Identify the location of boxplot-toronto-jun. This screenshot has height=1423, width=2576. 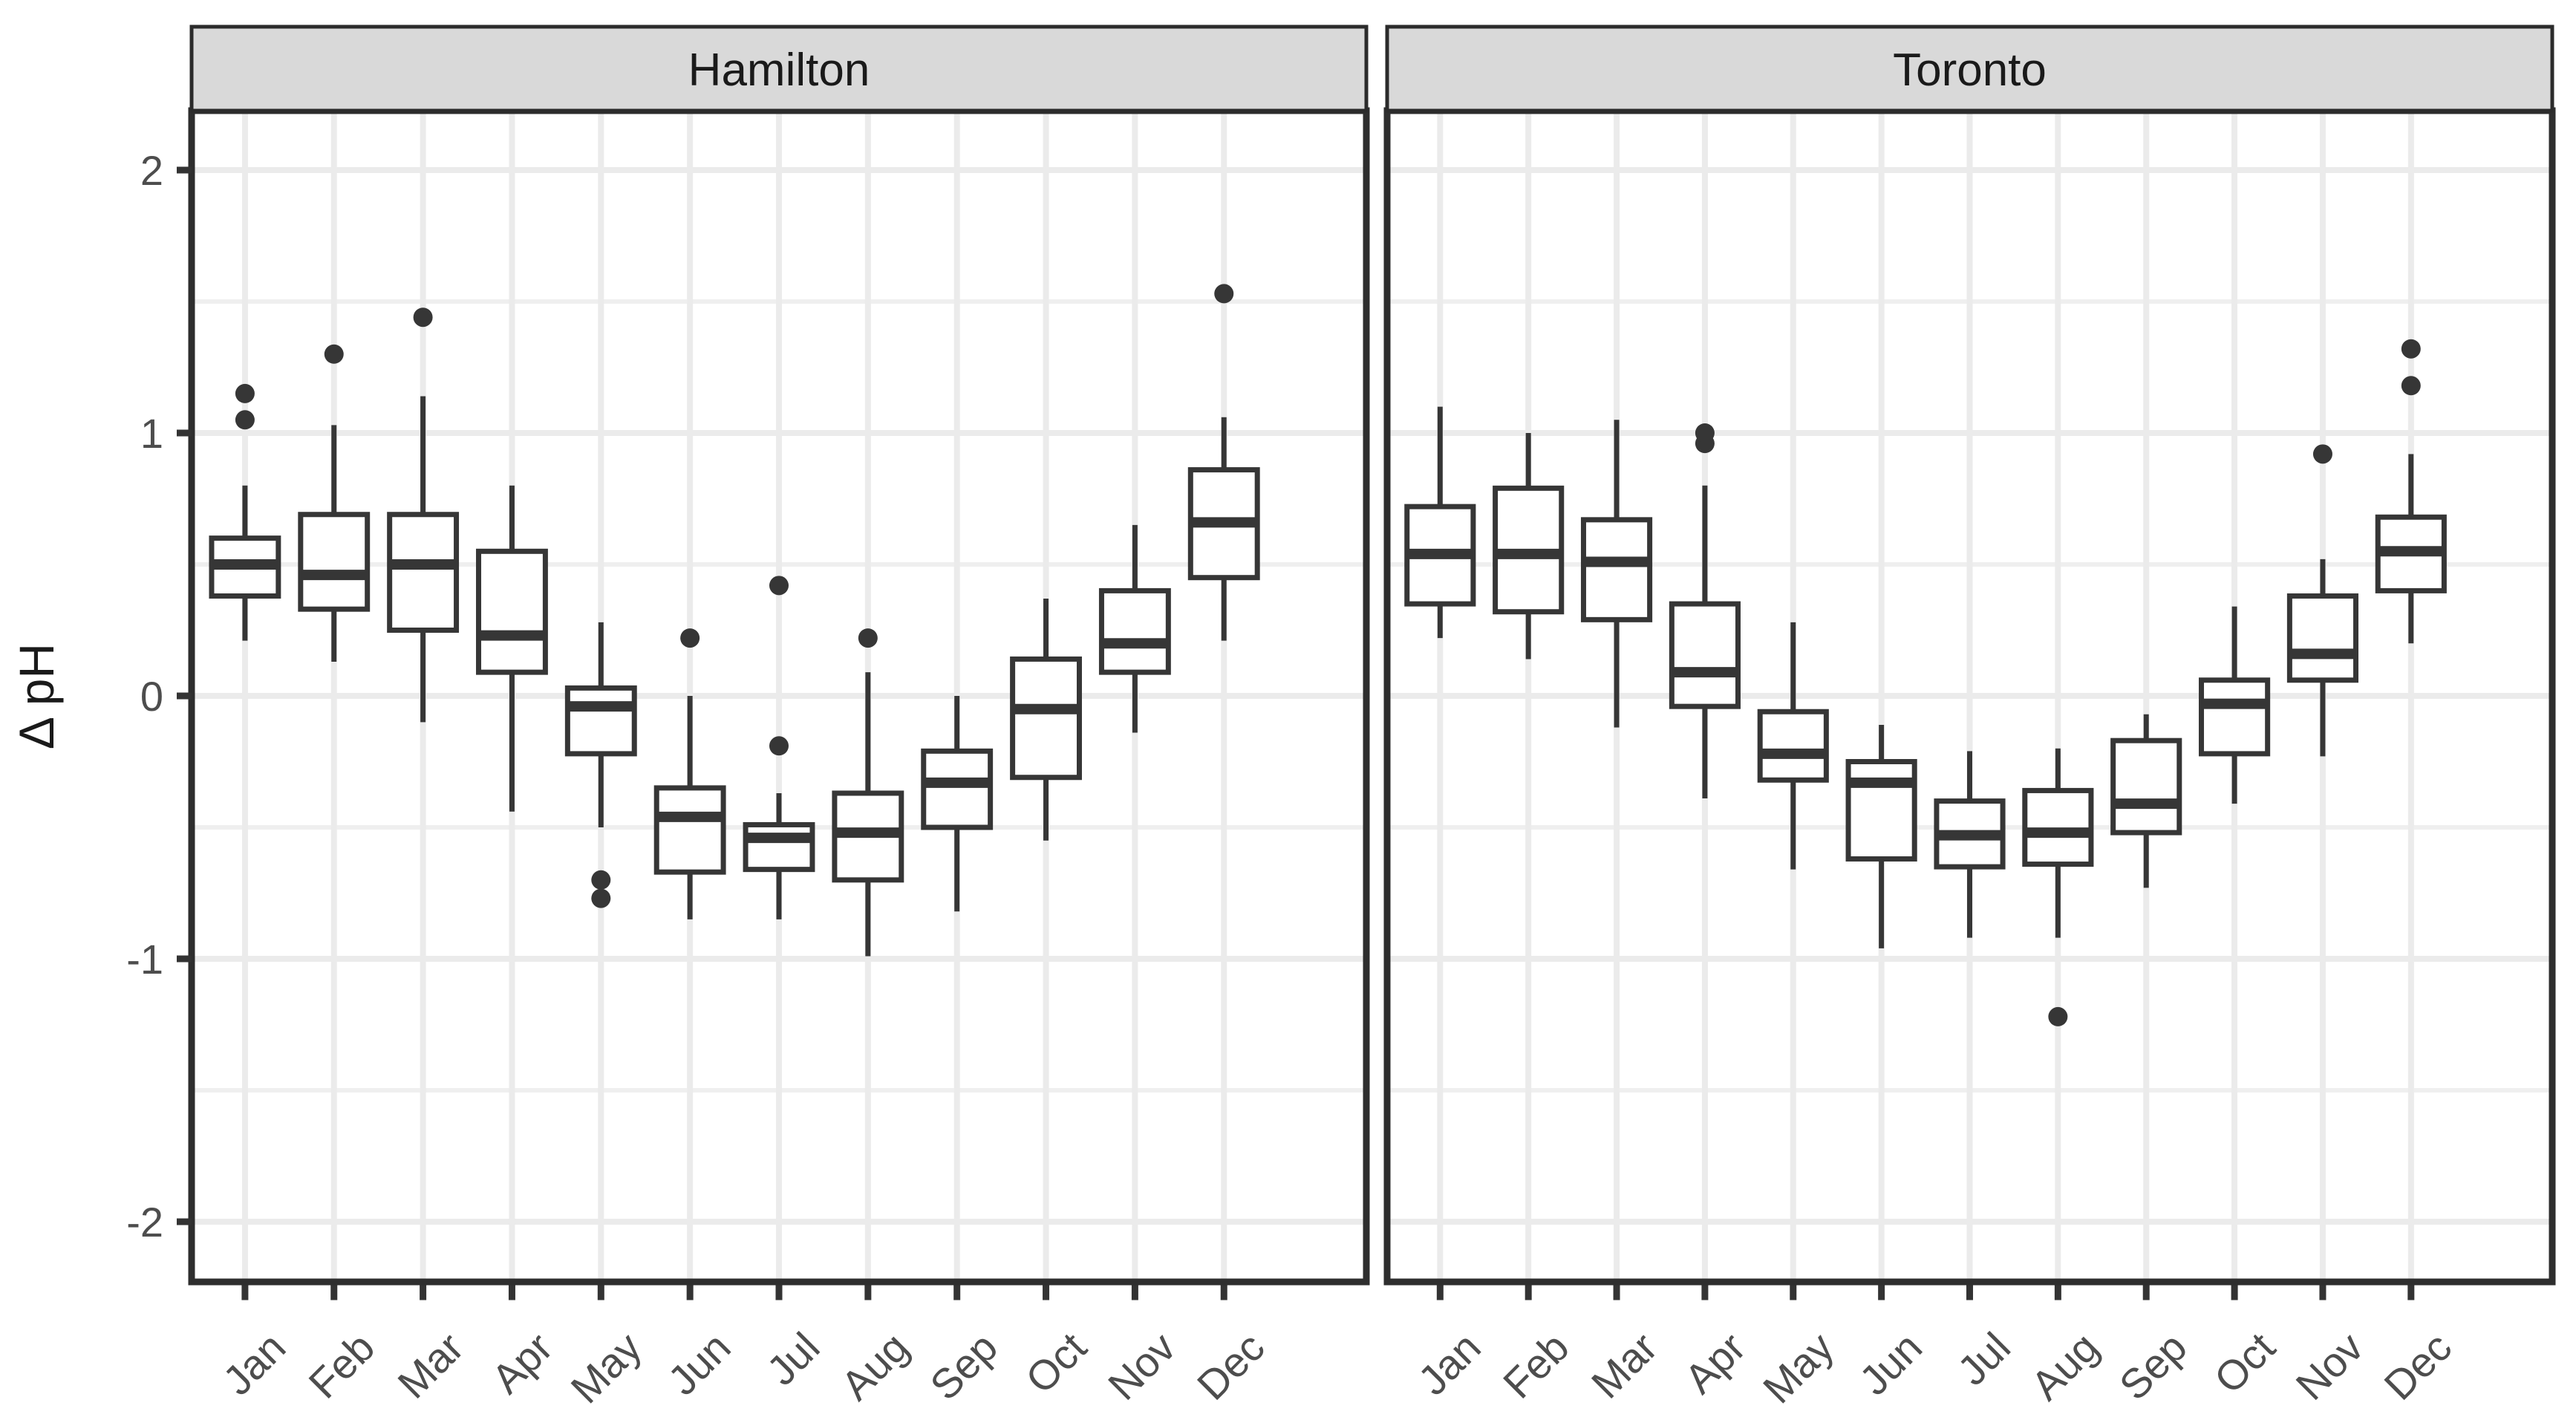
(1881, 836).